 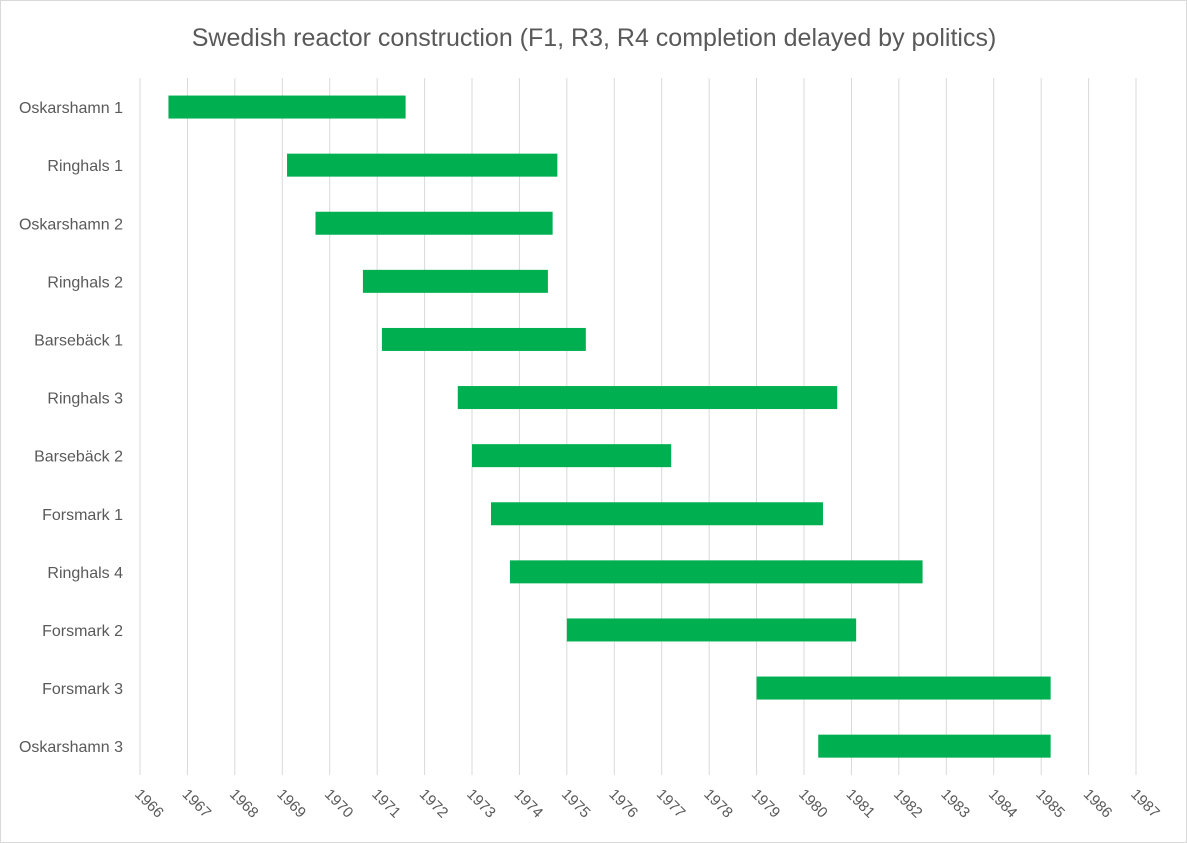 I want to click on x-tick-label: 1970, so click(x=339, y=804).